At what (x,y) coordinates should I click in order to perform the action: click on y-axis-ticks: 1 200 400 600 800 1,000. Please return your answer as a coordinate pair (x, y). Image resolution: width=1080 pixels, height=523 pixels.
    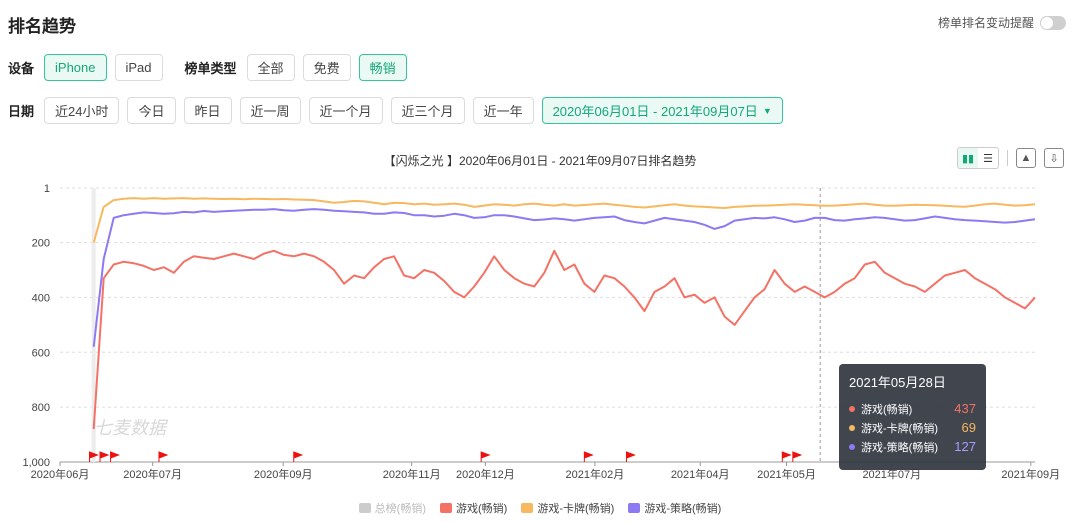
    Looking at the image, I should click on (36, 326).